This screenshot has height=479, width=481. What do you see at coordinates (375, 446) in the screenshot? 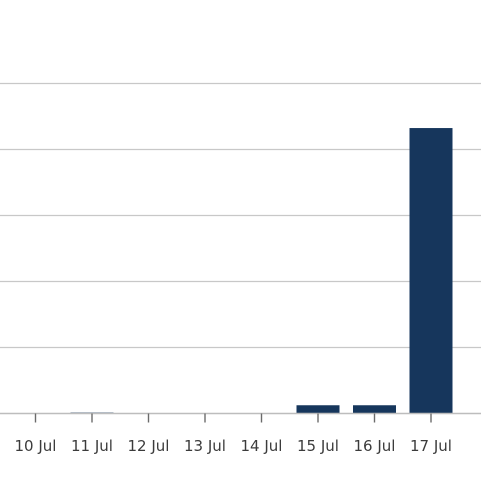
I see `x-tick-label: 16 Jul` at bounding box center [375, 446].